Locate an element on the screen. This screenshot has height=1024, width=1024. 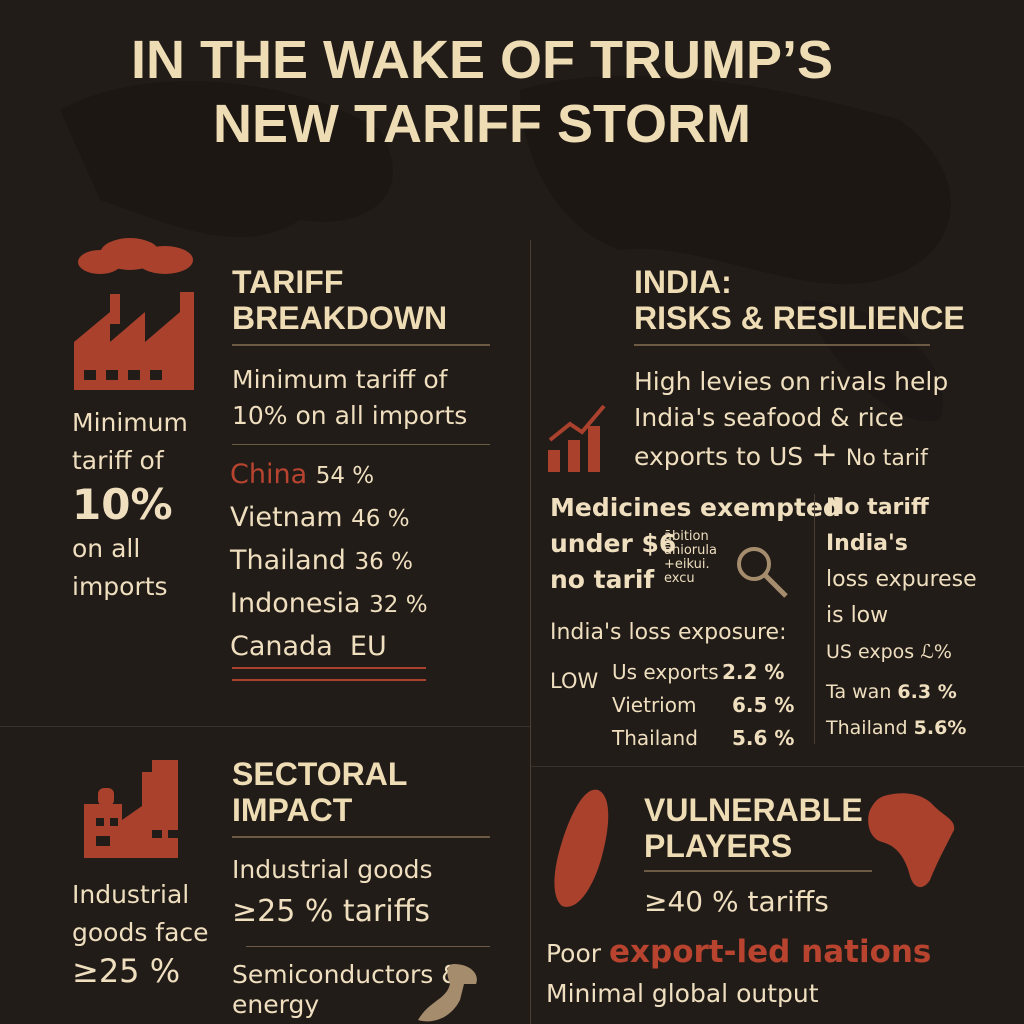
sectoral-lead: Industrial goods ≥25 % tariffs is located at coordinates (332, 892).